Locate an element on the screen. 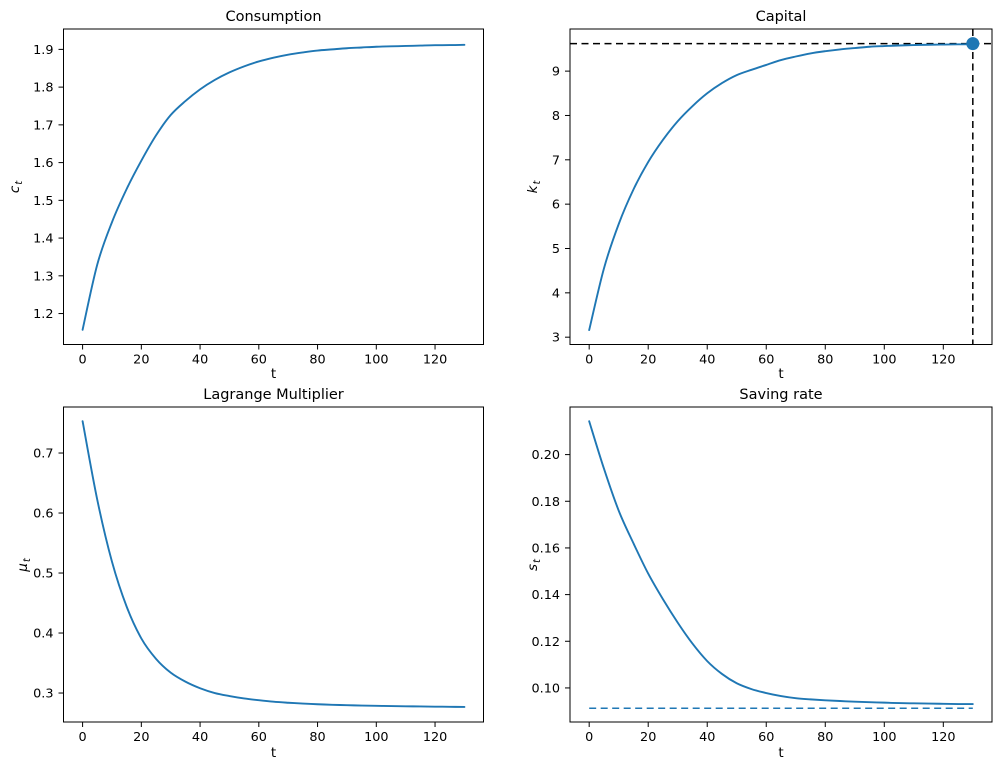  lagrange-multiplier-curve is located at coordinates (273, 564).